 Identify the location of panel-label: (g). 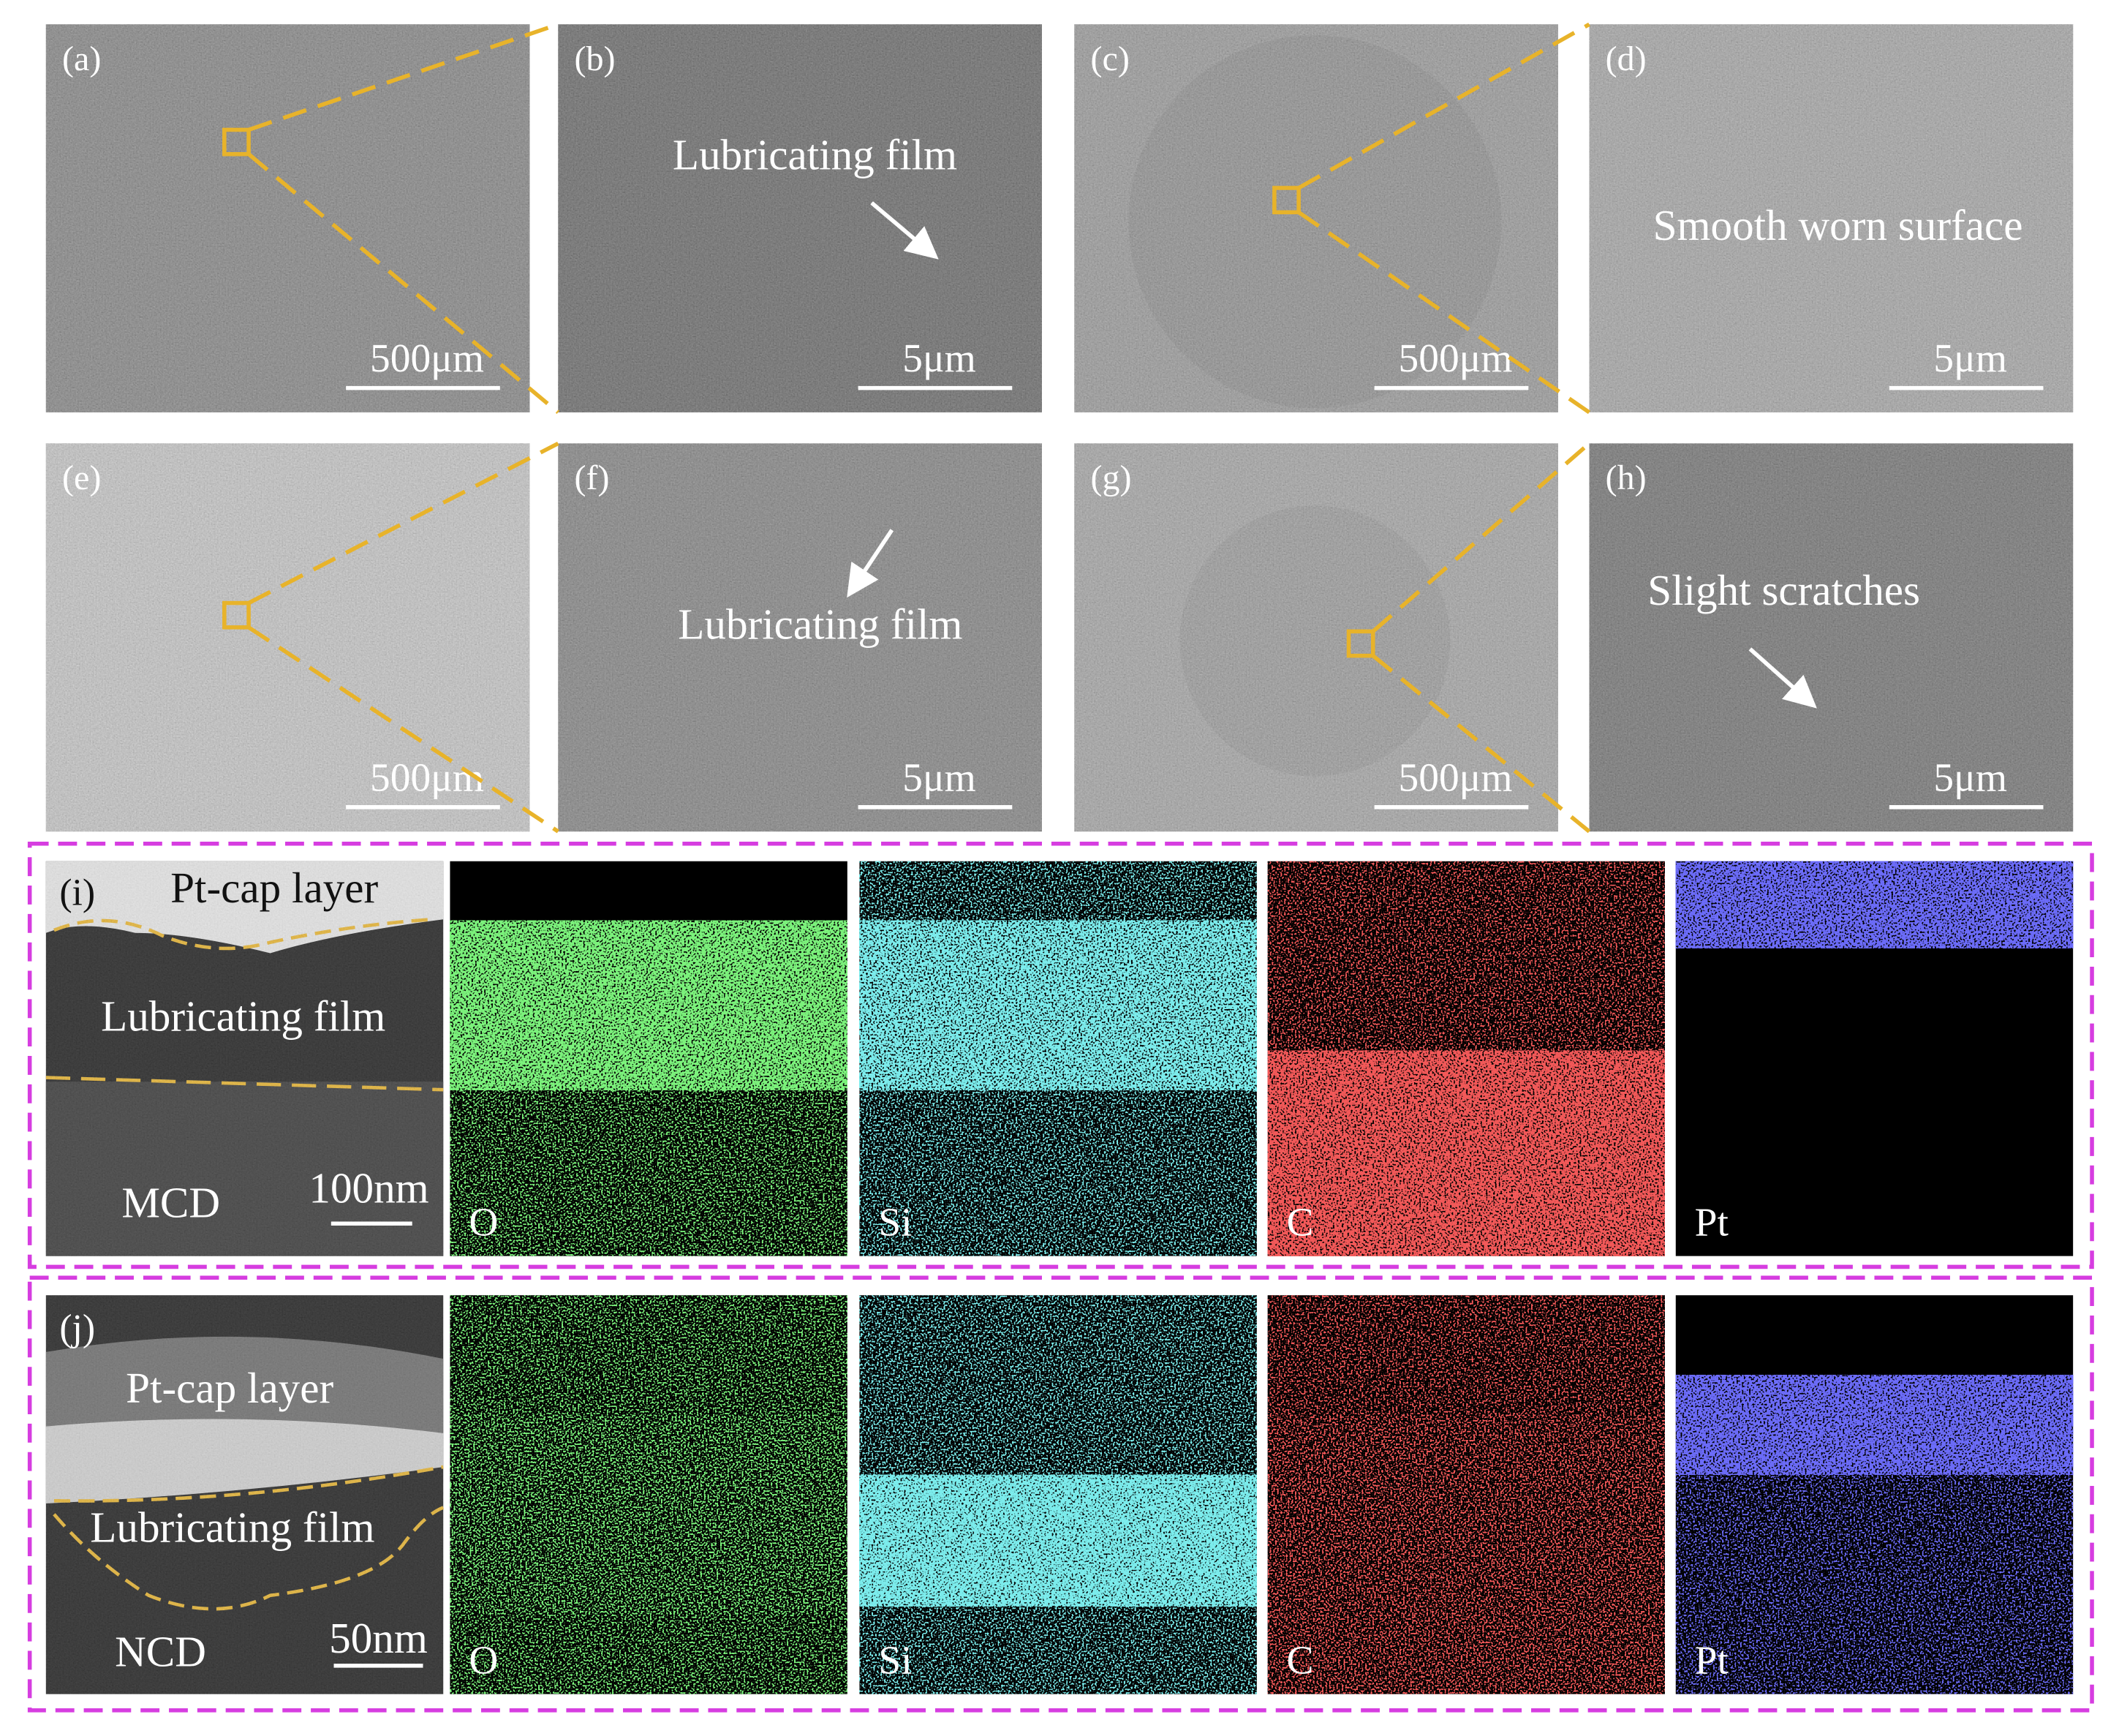
(1111, 477).